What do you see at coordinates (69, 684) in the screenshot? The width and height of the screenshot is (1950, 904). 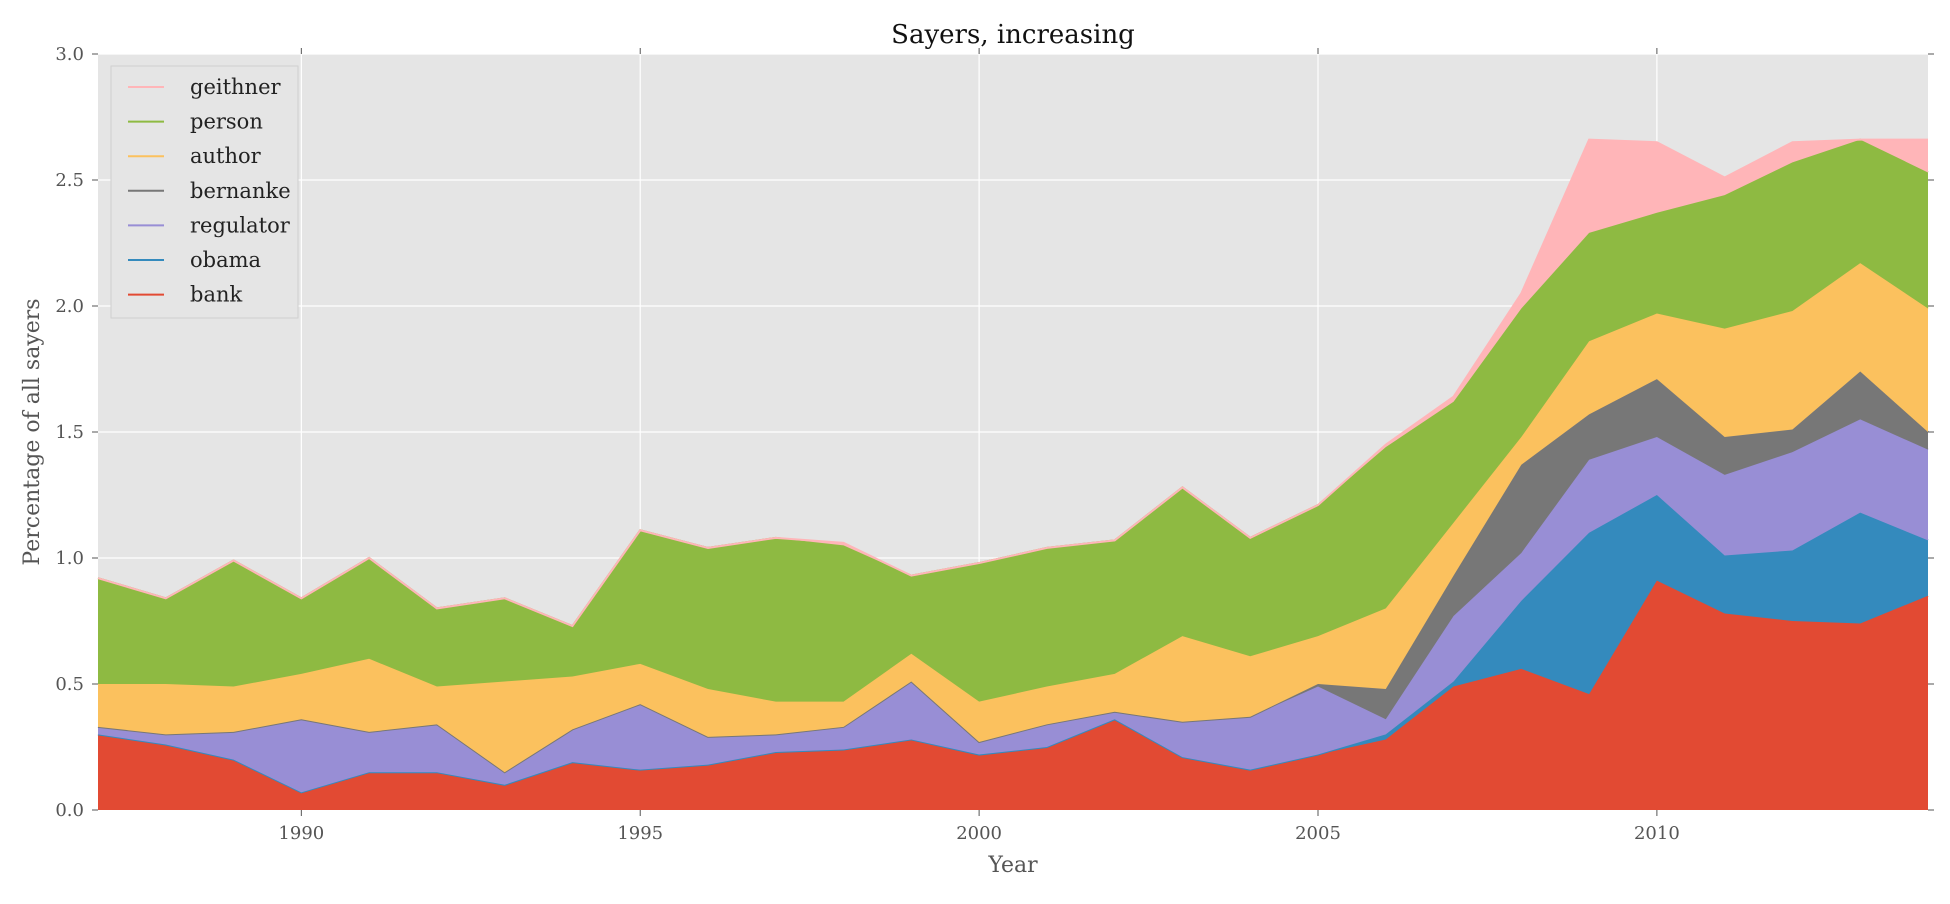 I see `y-tick-label-0.5: 0.5` at bounding box center [69, 684].